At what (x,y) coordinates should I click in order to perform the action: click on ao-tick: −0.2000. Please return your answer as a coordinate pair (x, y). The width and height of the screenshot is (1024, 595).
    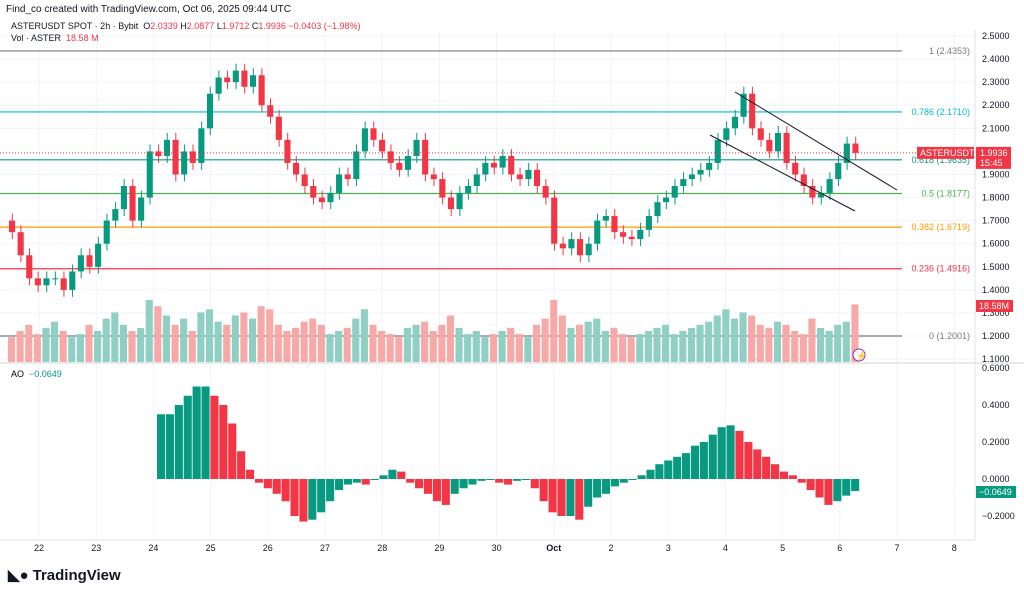
    Looking at the image, I should click on (998, 516).